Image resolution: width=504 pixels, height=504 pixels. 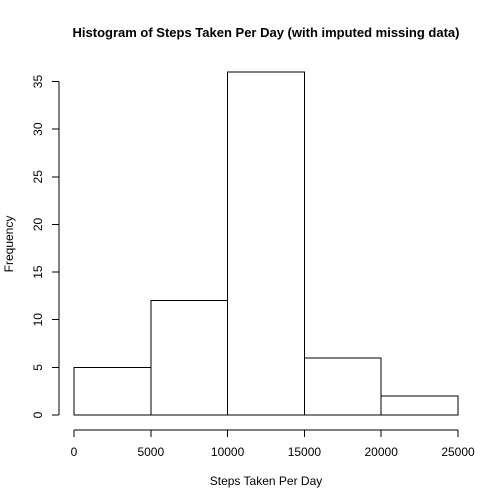 What do you see at coordinates (38, 320) in the screenshot?
I see `y-tick-label-10: 10` at bounding box center [38, 320].